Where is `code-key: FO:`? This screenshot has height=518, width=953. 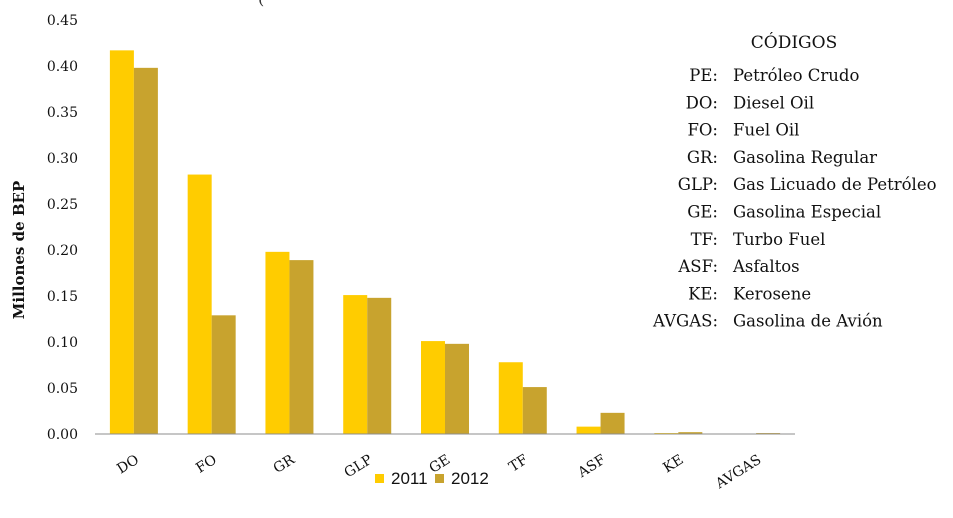 code-key: FO: is located at coordinates (702, 130).